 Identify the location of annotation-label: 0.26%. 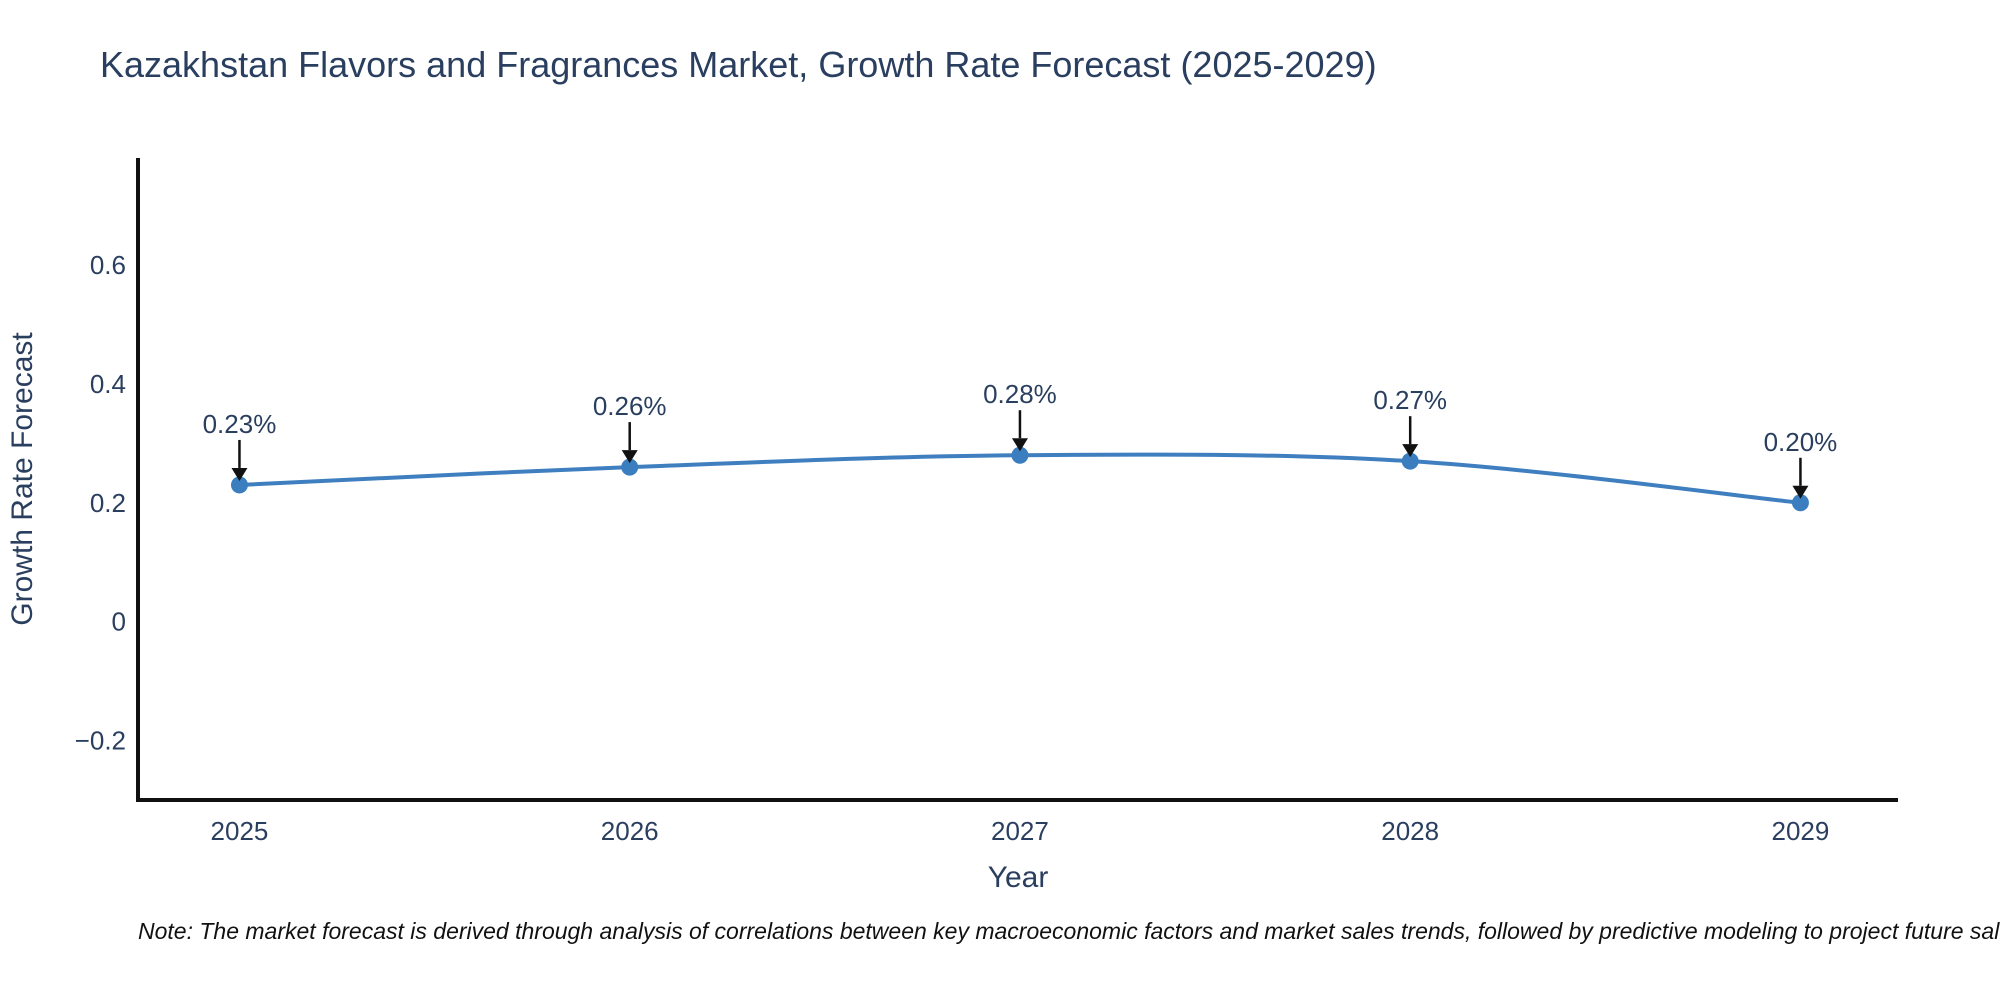
(630, 406).